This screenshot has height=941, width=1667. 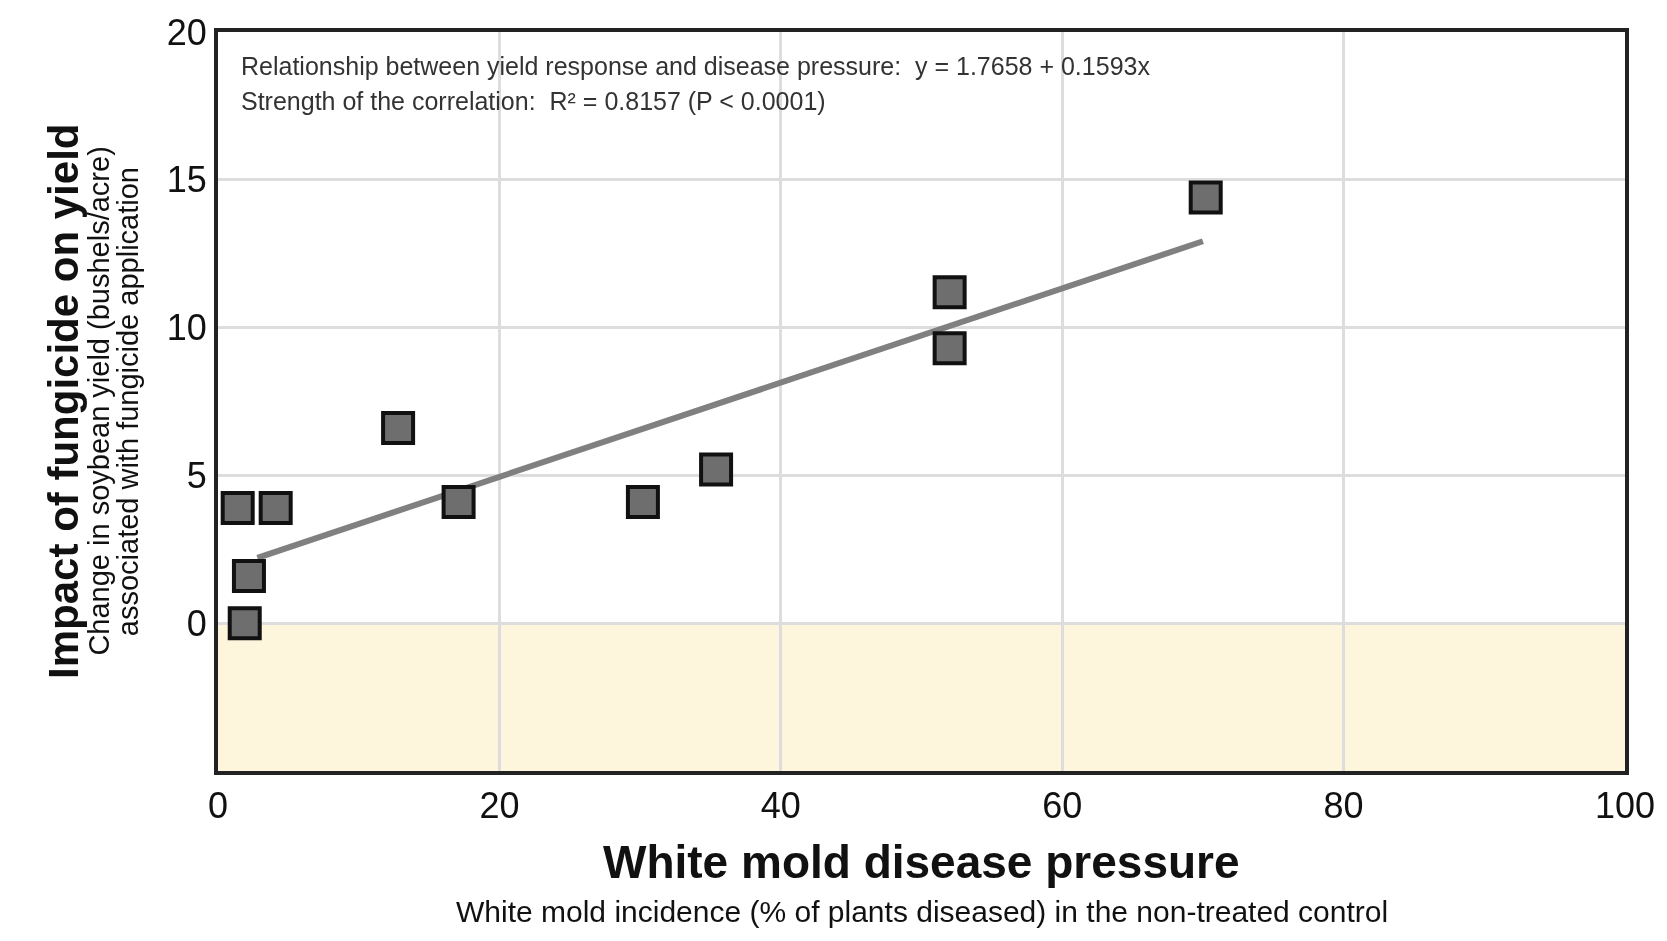 What do you see at coordinates (499, 806) in the screenshot?
I see `x-tick-label: 20` at bounding box center [499, 806].